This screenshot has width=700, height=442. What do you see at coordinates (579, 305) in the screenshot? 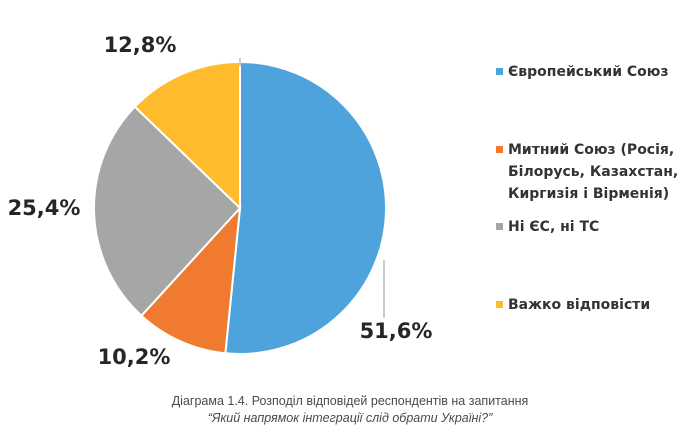
I see `legend-label-hard-to-say: Важко відповісти` at bounding box center [579, 305].